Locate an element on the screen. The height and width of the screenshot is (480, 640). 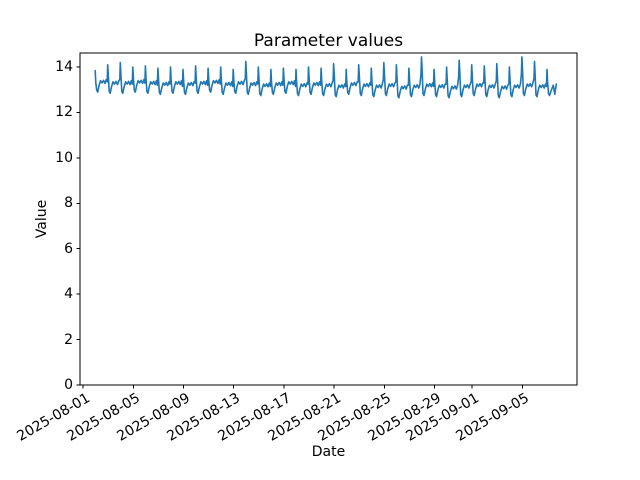
series-line is located at coordinates (326, 77).